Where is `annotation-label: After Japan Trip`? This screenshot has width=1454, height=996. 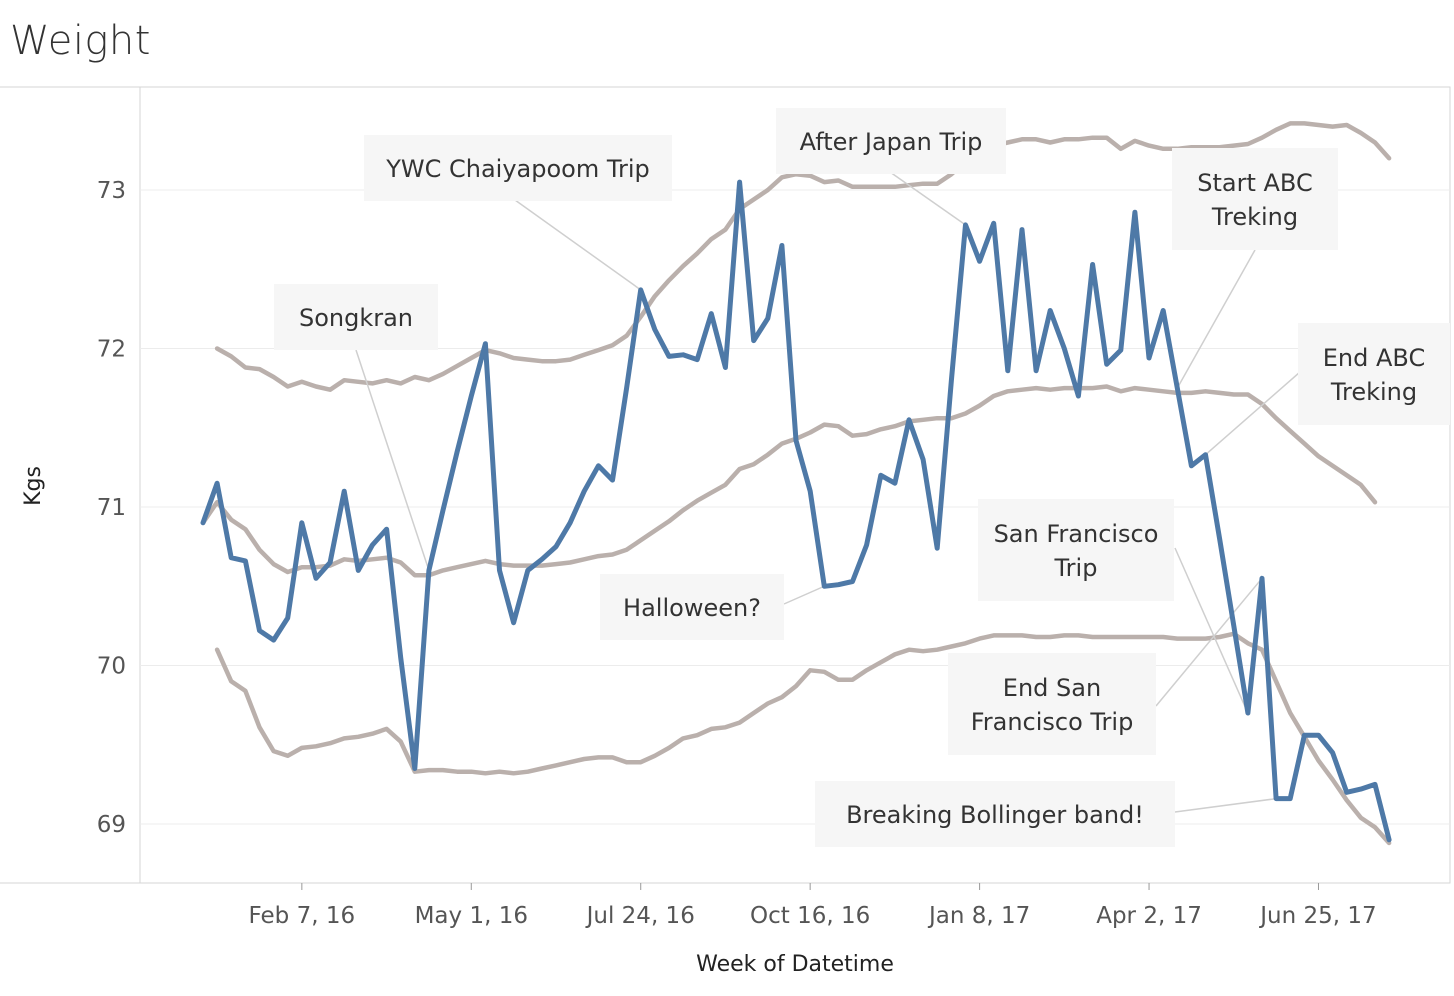 annotation-label: After Japan Trip is located at coordinates (891, 142).